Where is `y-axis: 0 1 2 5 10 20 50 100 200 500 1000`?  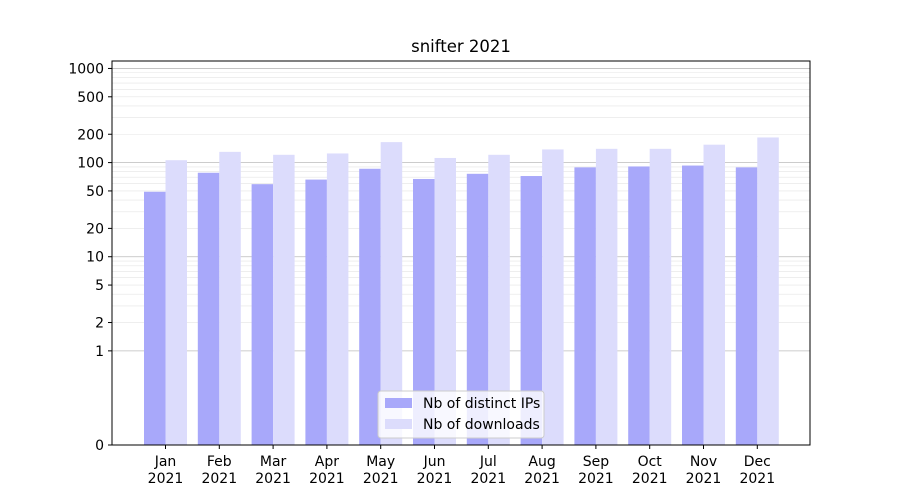 y-axis: 0 1 2 5 10 20 50 100 200 500 1000 is located at coordinates (90, 257).